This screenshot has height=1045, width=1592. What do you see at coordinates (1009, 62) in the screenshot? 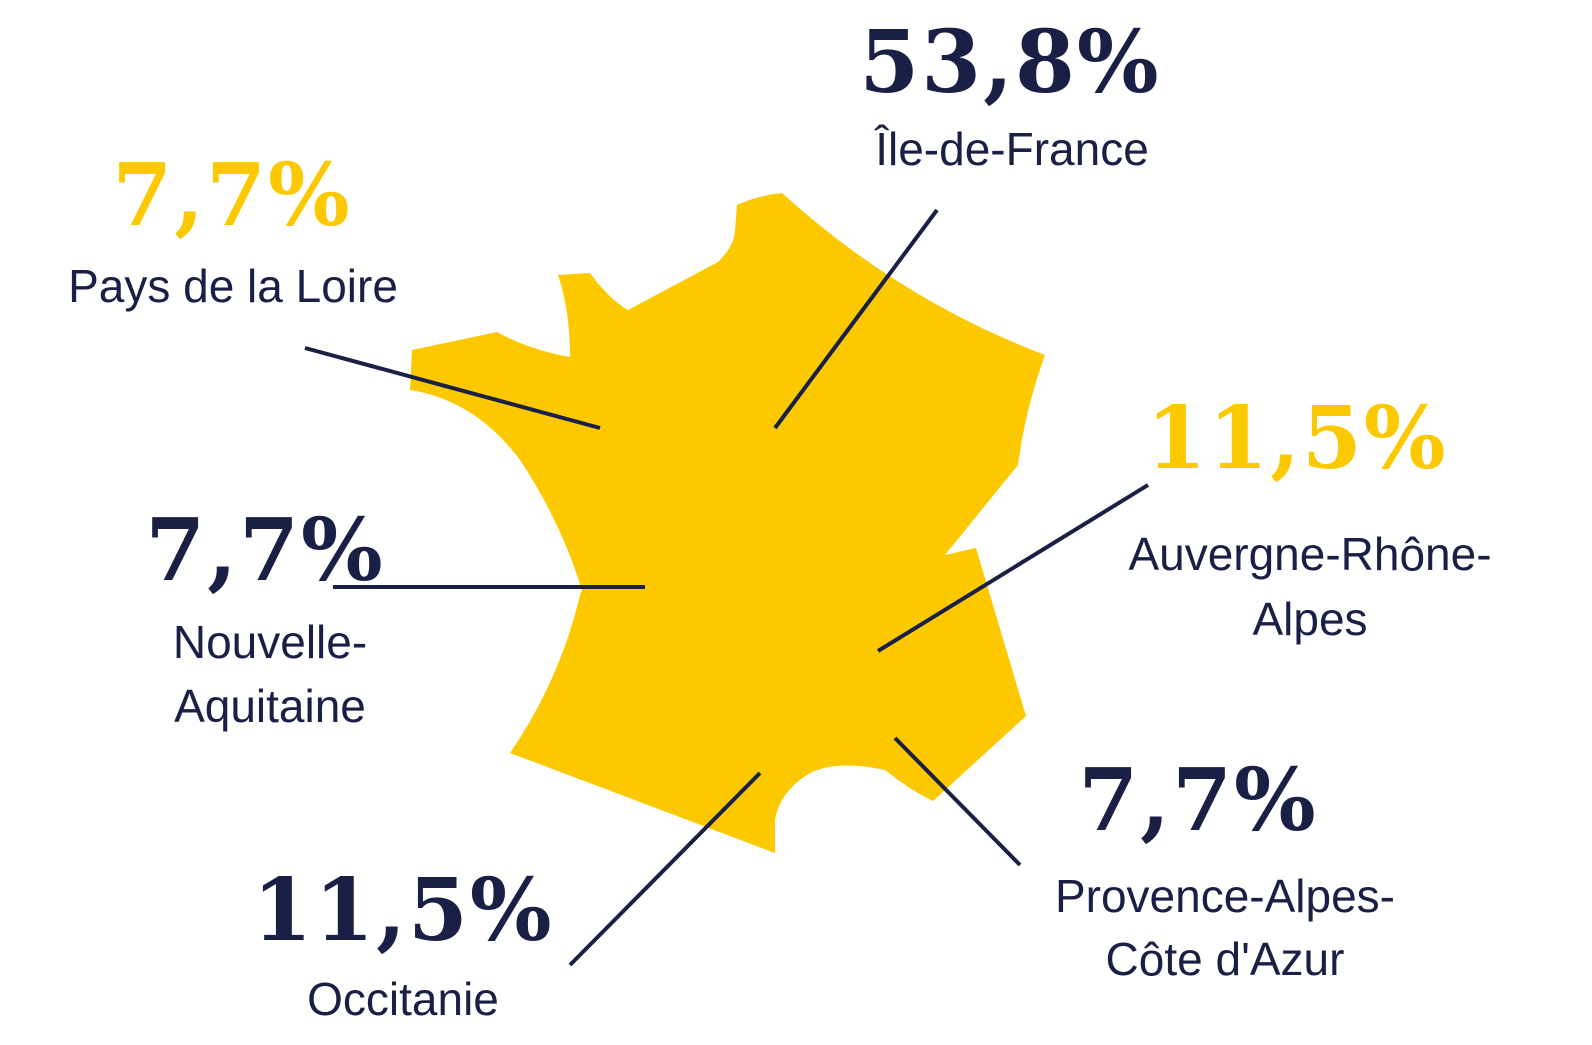
I see `region-value: 53,8%` at bounding box center [1009, 62].